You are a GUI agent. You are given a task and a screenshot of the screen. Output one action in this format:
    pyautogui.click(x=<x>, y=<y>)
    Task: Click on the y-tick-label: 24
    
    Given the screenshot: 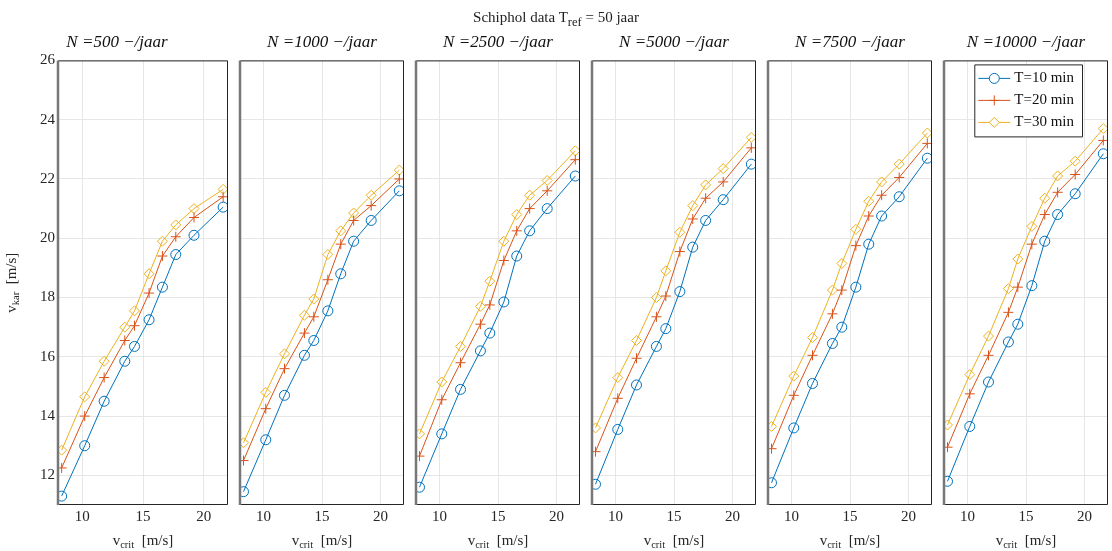 What is the action you would take?
    pyautogui.click(x=48, y=118)
    